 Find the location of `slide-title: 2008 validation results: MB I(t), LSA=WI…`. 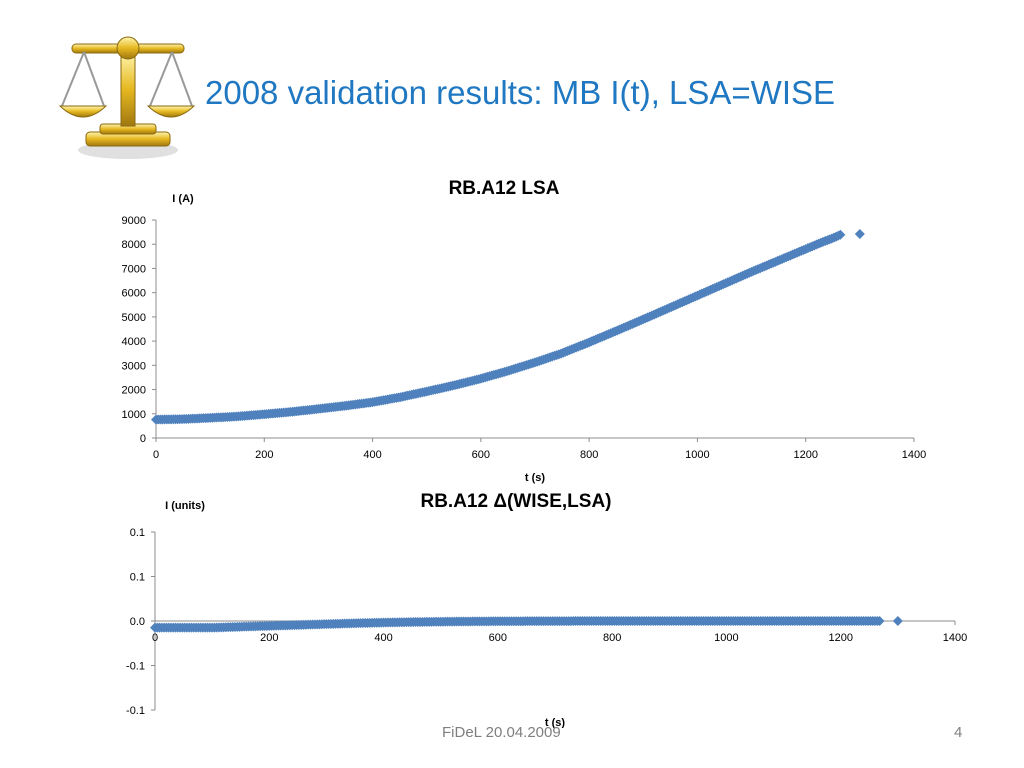

slide-title: 2008 validation results: MB I(t), LSA=WI… is located at coordinates (520, 92).